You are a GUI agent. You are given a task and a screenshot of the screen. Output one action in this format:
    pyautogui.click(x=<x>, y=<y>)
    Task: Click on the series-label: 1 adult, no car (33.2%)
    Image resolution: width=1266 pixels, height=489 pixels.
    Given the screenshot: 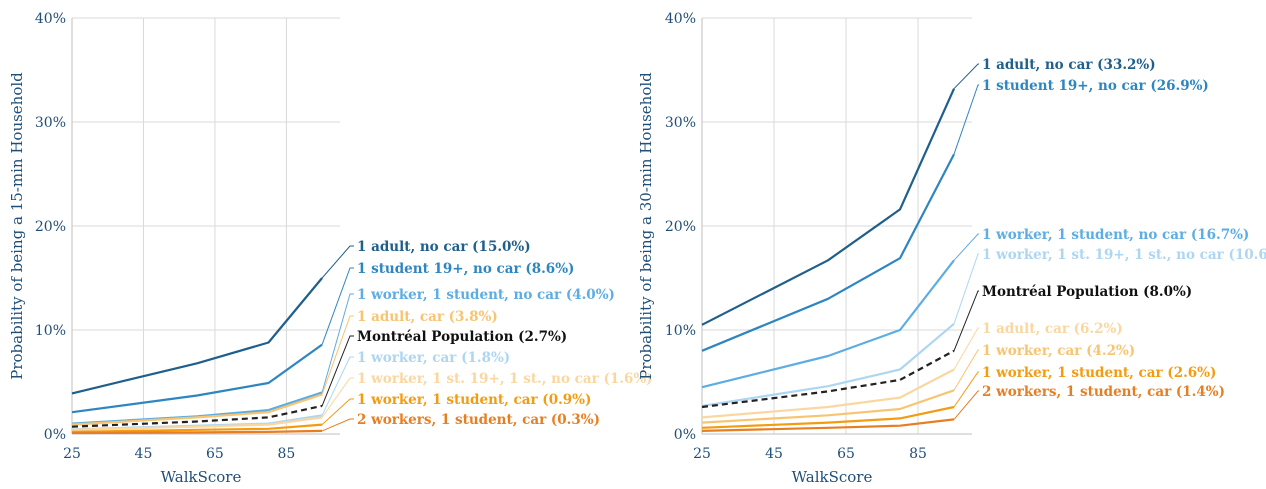 What is the action you would take?
    pyautogui.click(x=1069, y=65)
    